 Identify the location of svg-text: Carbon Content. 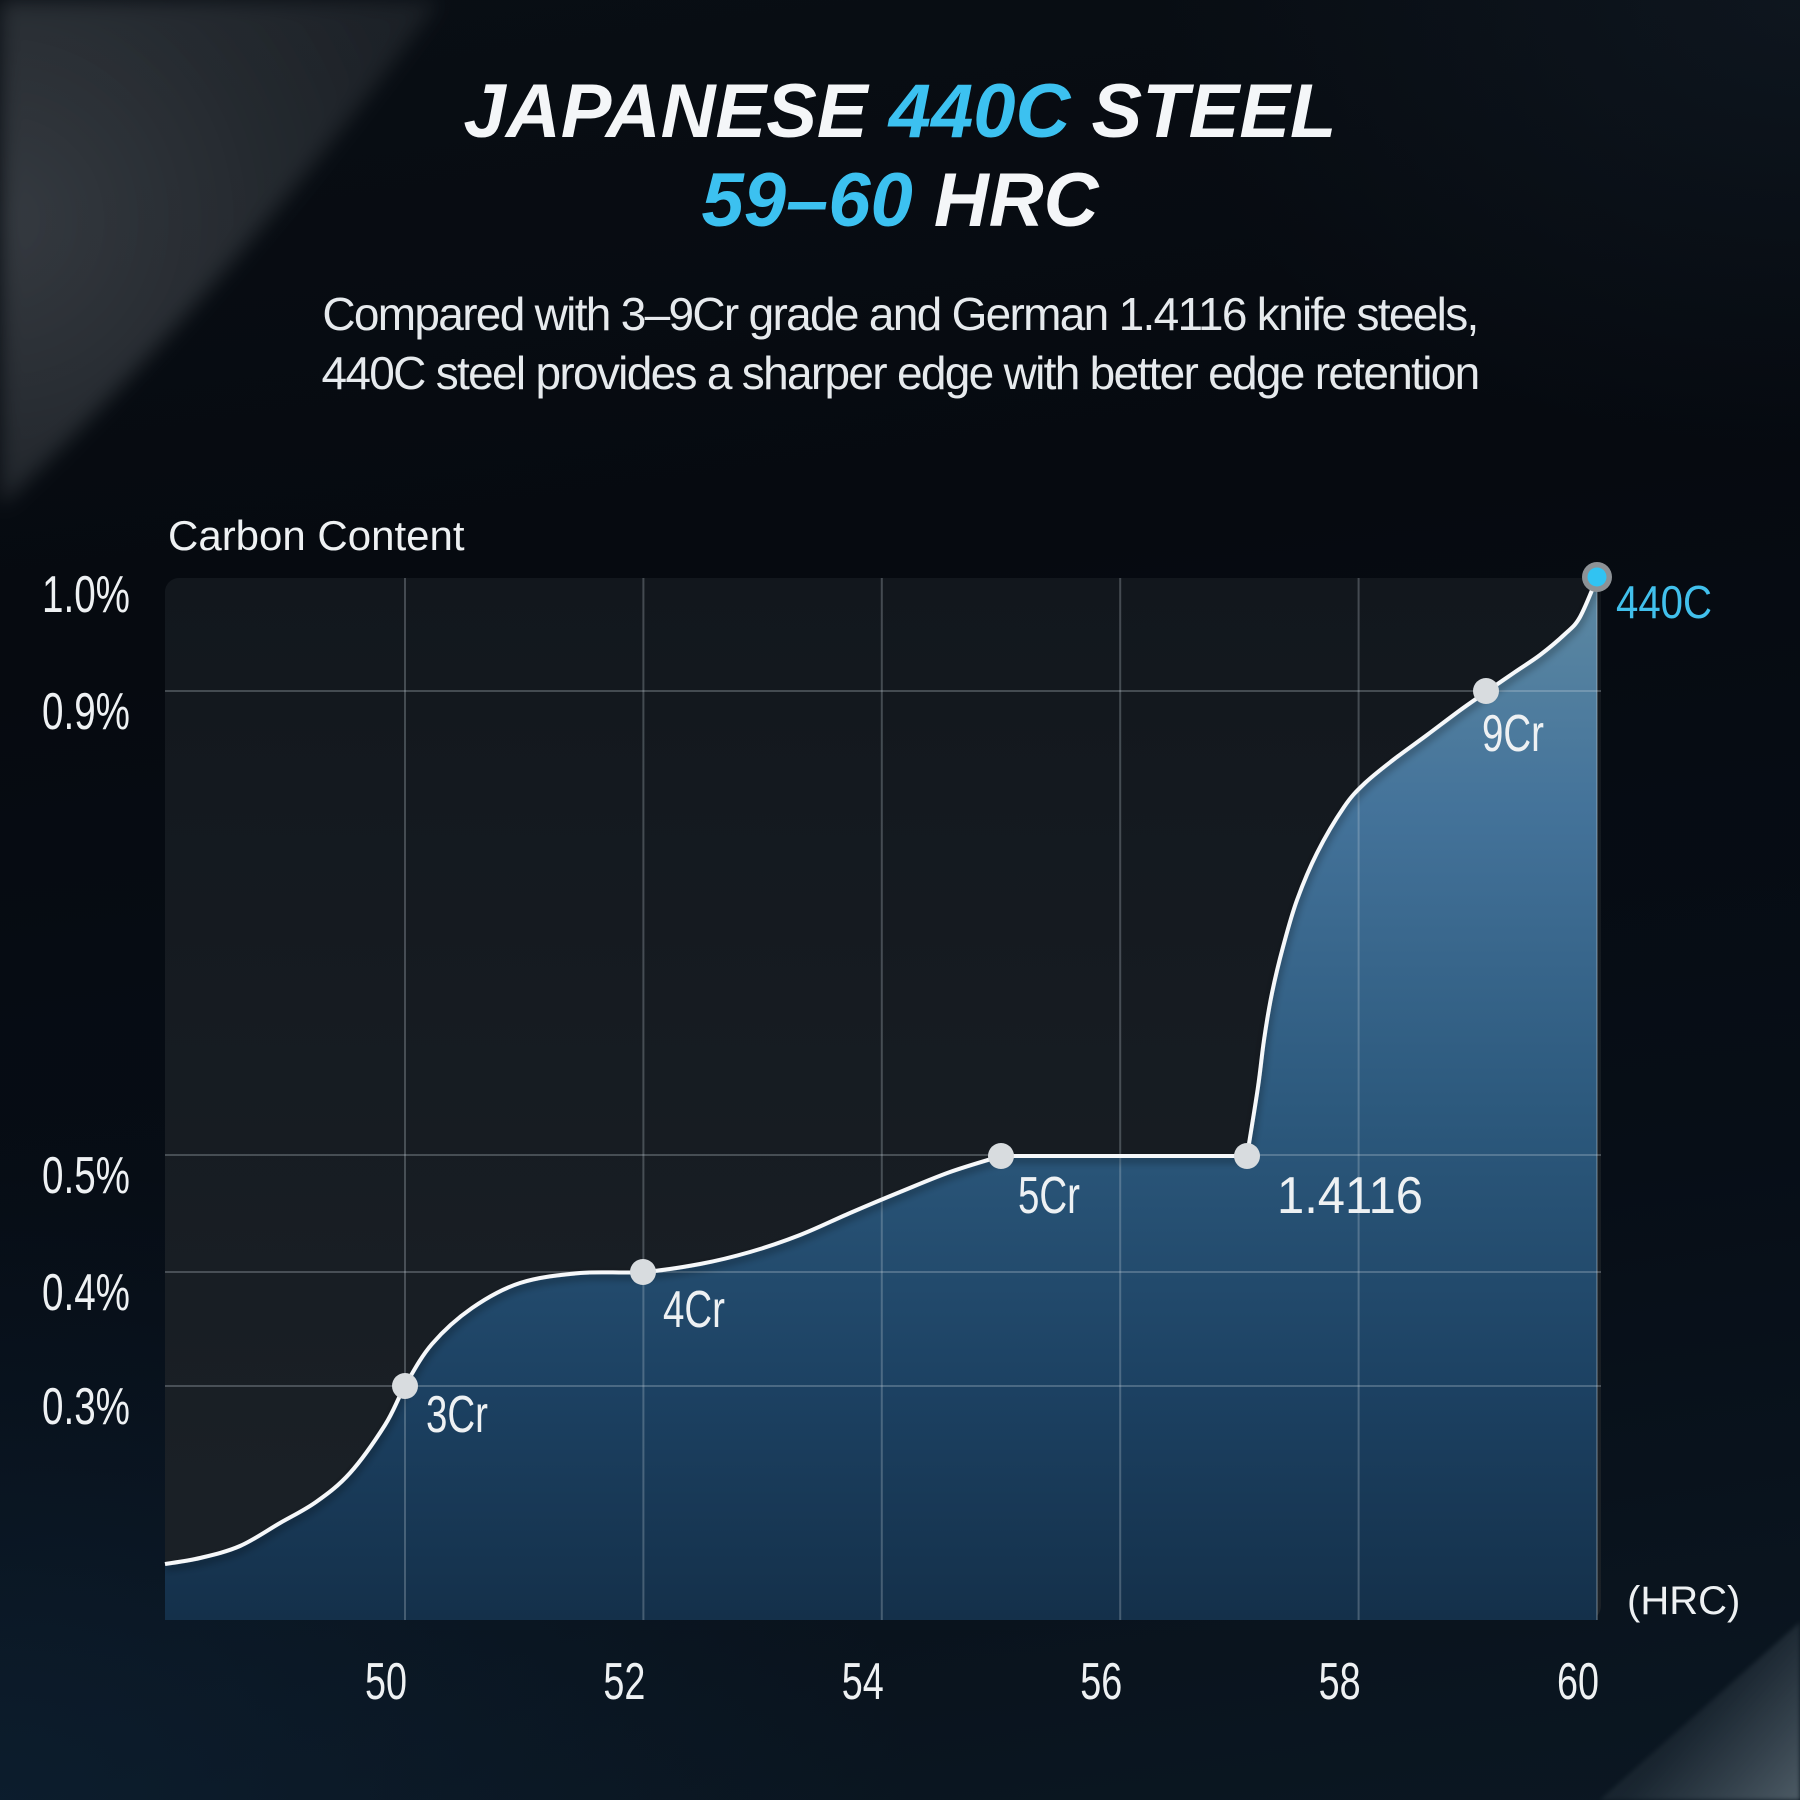
(316, 535).